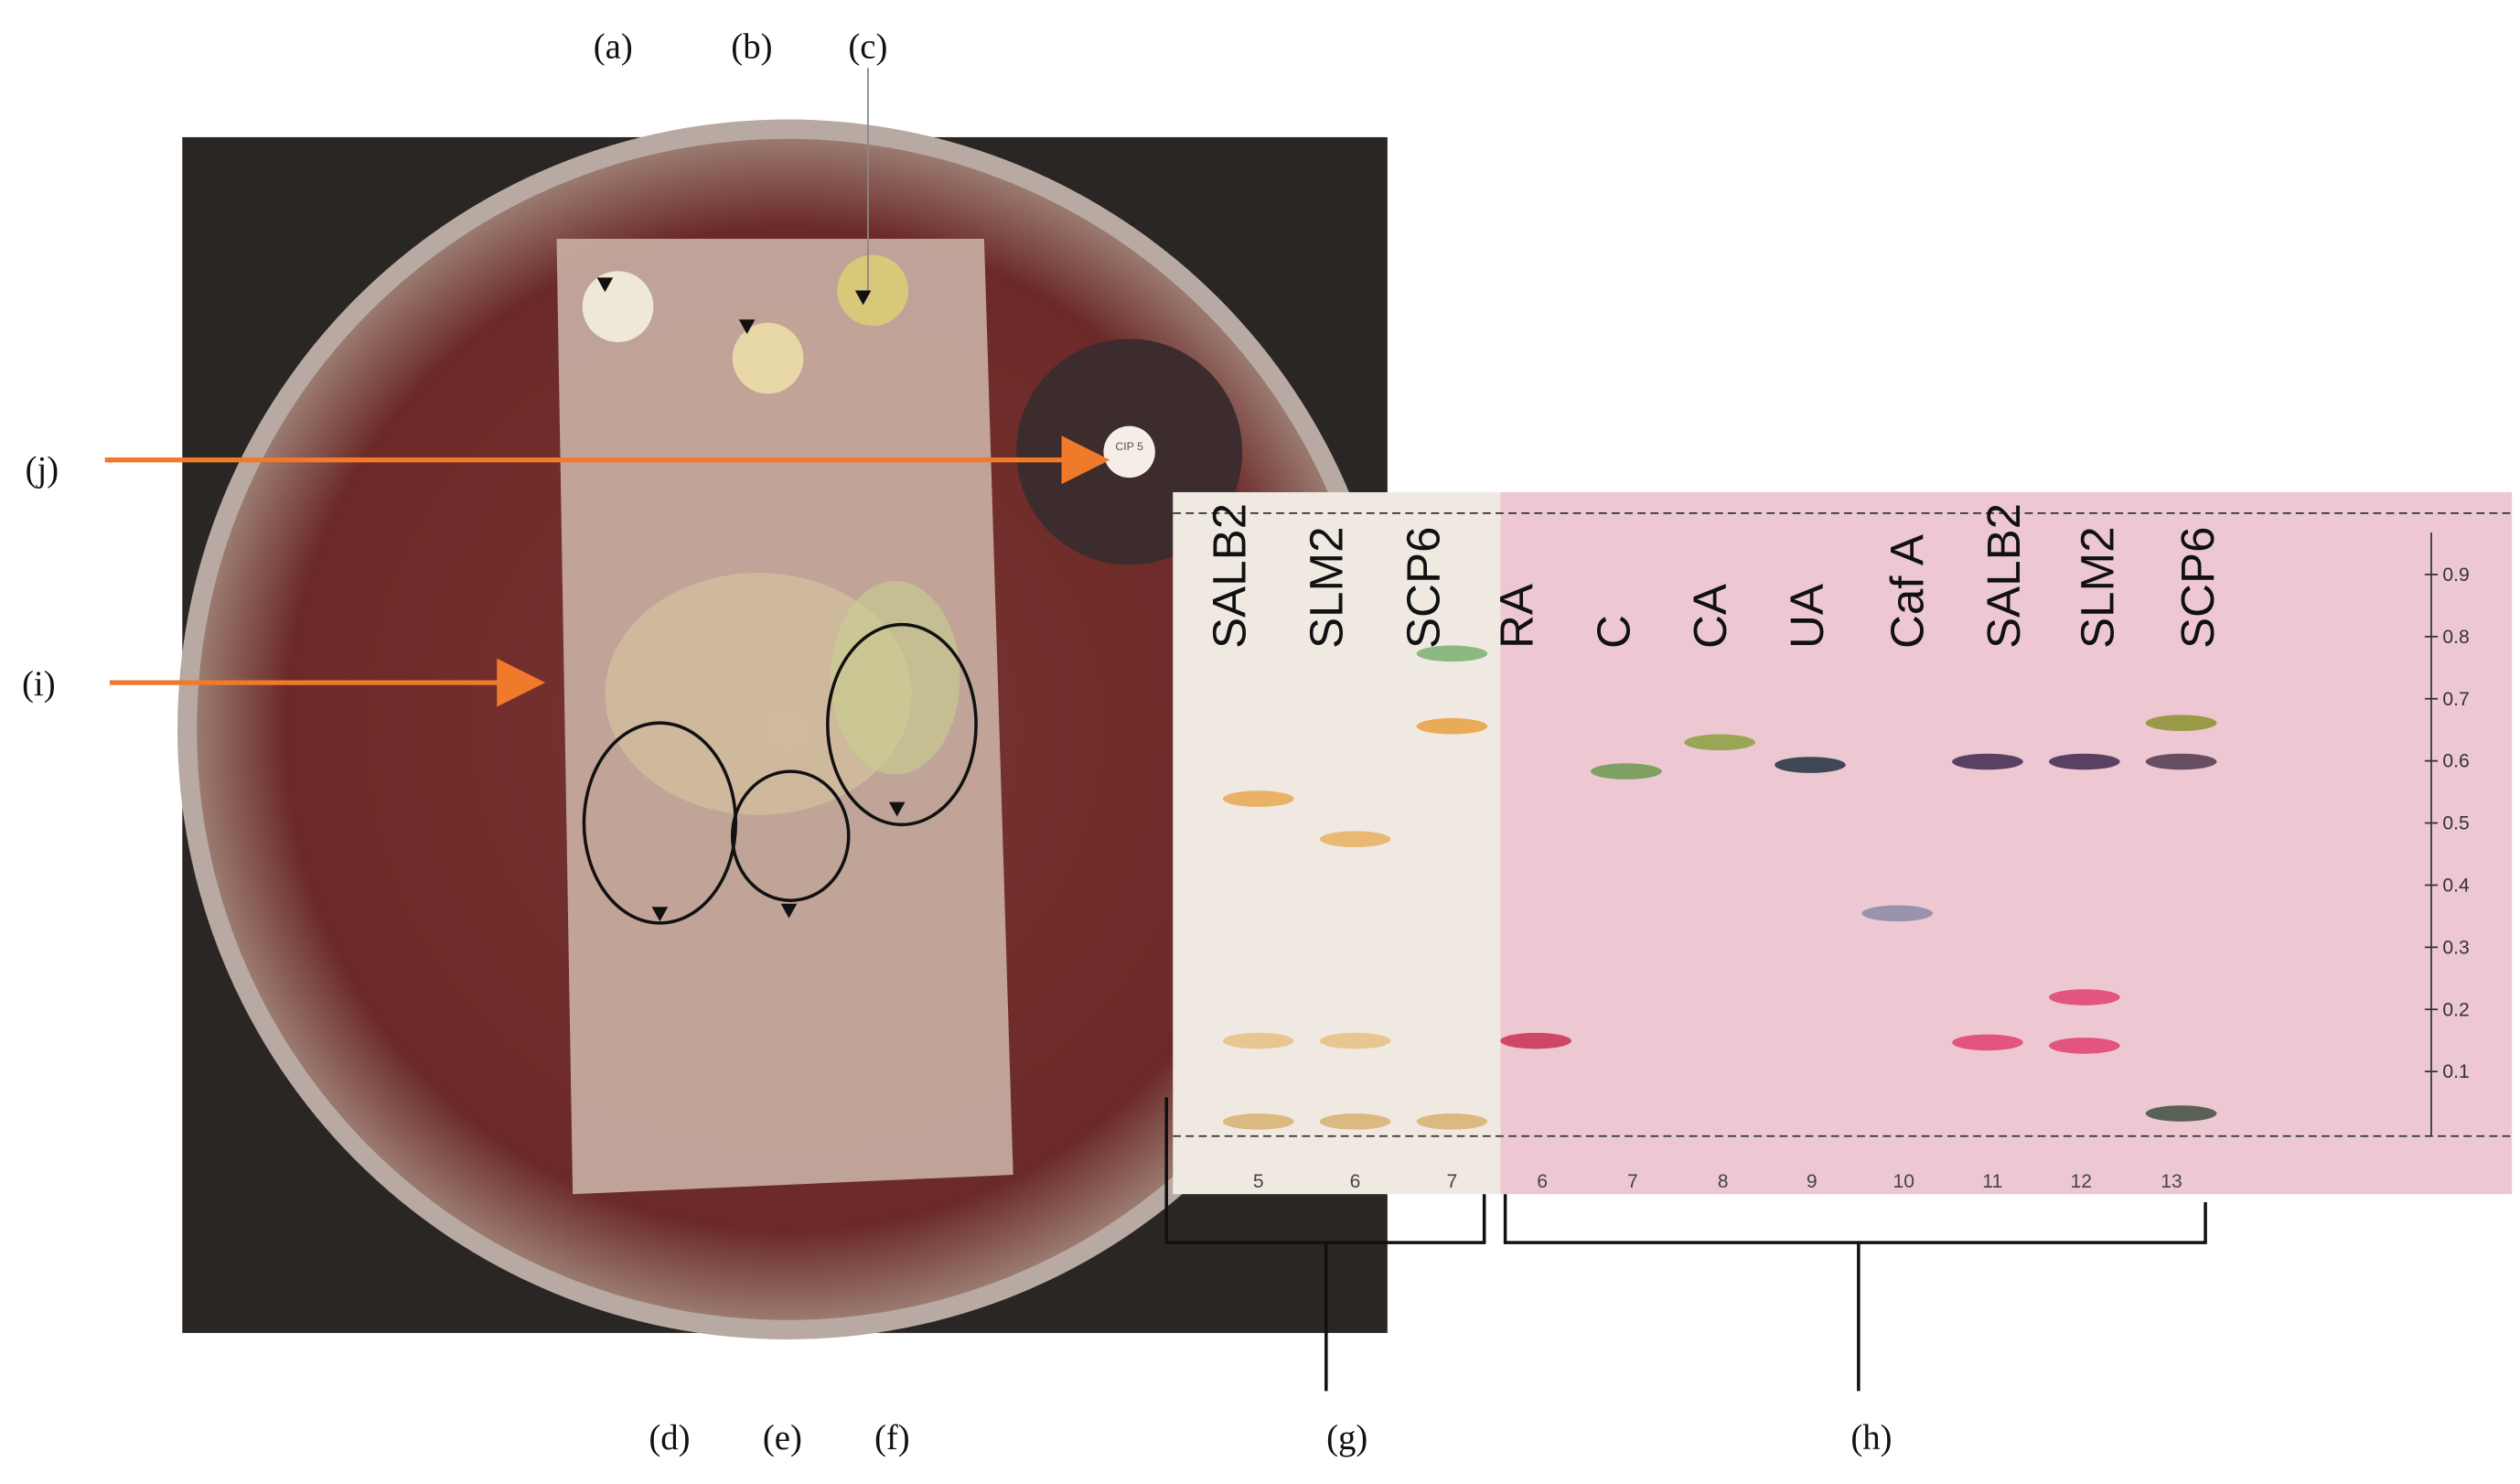 This screenshot has height=1484, width=2520. I want to click on rf-label: 0.9, so click(2455, 575).